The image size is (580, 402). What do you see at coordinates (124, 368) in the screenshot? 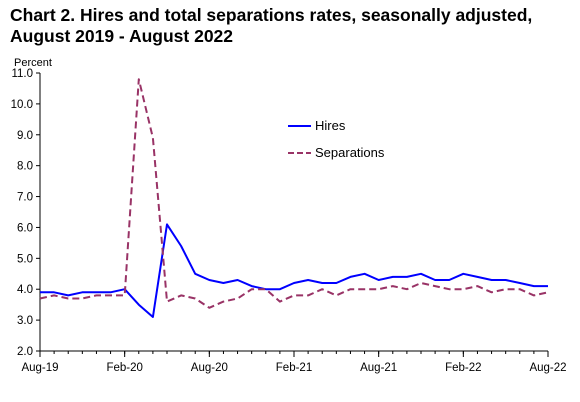
I see `x-tick-label: Feb-20` at bounding box center [124, 368].